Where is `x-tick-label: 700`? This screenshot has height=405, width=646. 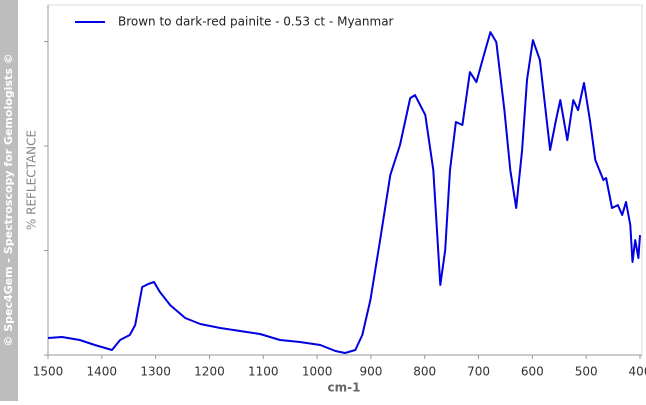 x-tick-label: 700 is located at coordinates (478, 372).